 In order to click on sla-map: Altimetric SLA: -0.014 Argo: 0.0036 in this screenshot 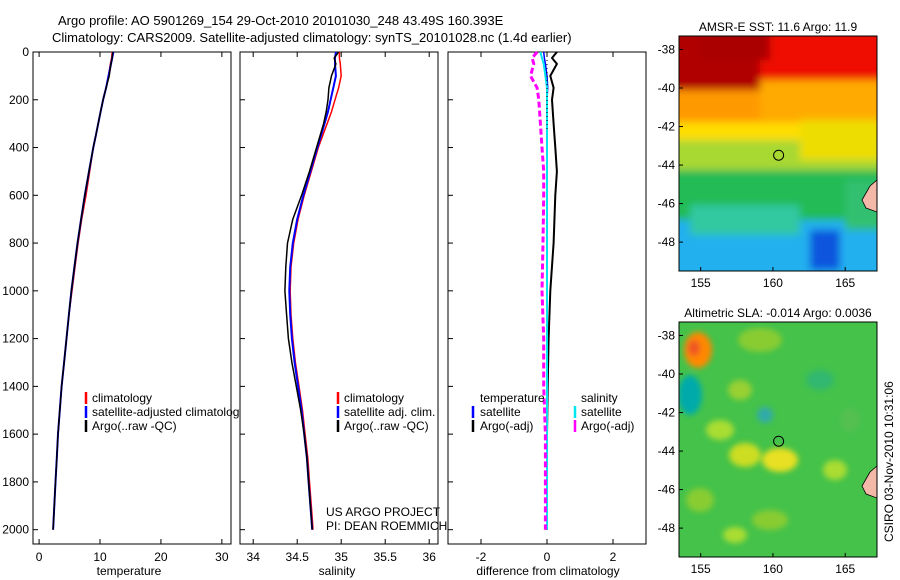, I will do `click(768, 441)`.